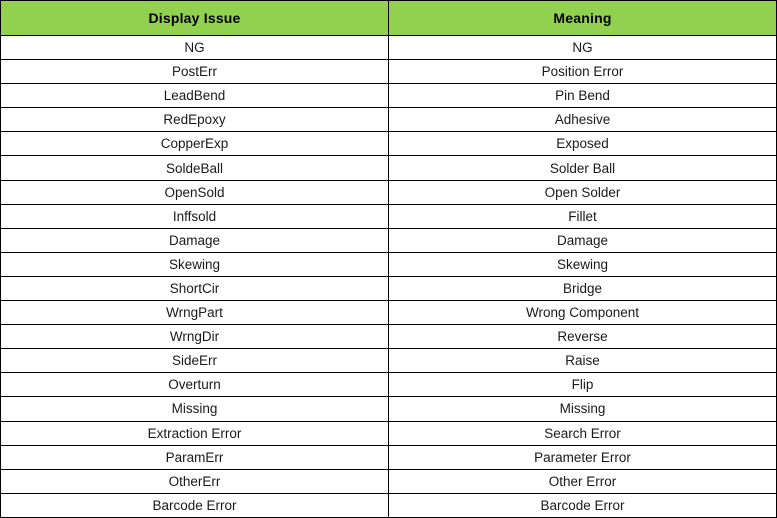 Image resolution: width=777 pixels, height=518 pixels. Describe the element at coordinates (582, 409) in the screenshot. I see `meaning-cell: Missing` at that location.